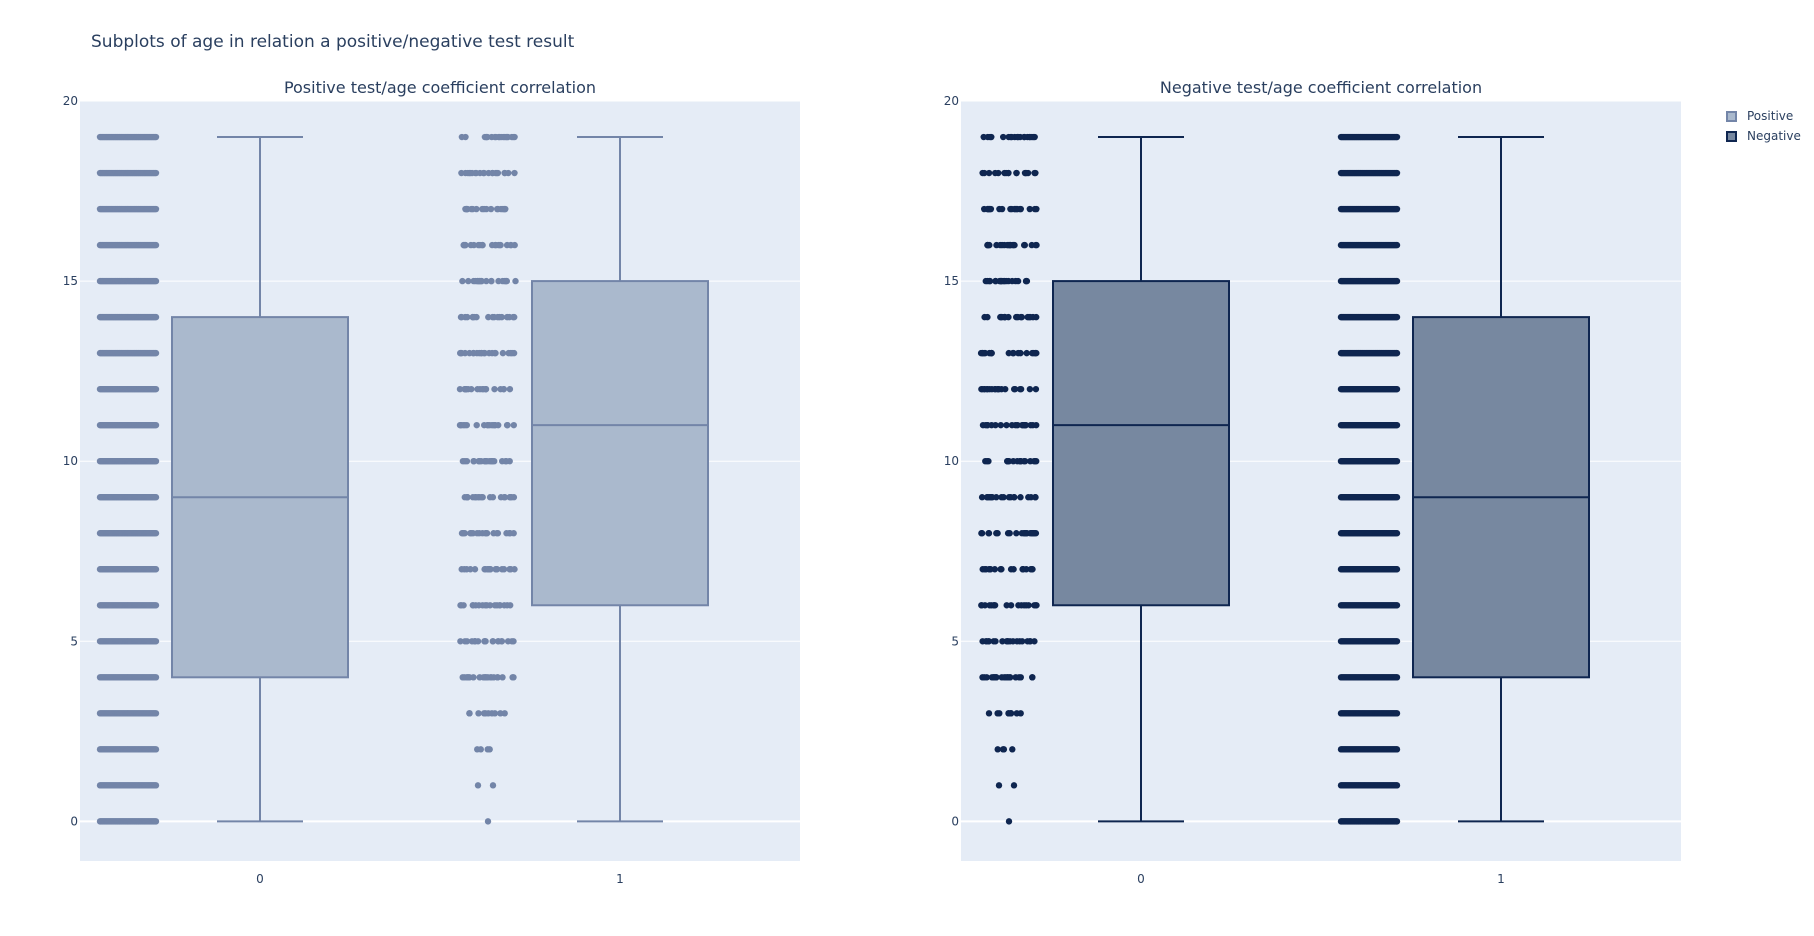  I want to click on legend: Positive Negative, so click(1763, 126).